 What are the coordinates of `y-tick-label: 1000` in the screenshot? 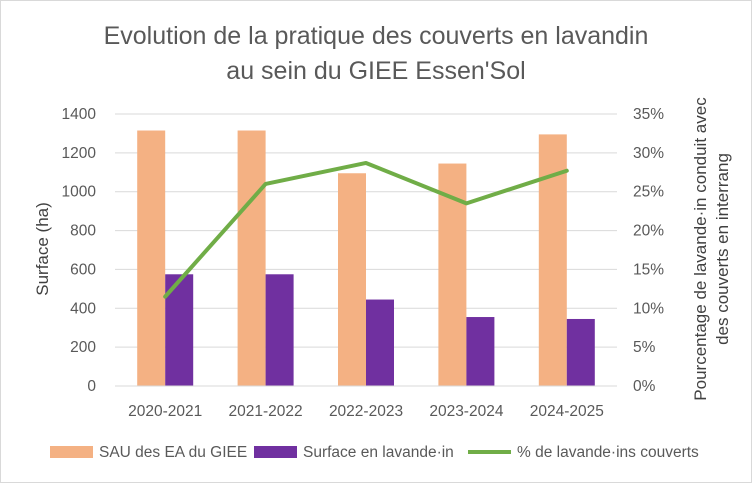 It's located at (79, 192).